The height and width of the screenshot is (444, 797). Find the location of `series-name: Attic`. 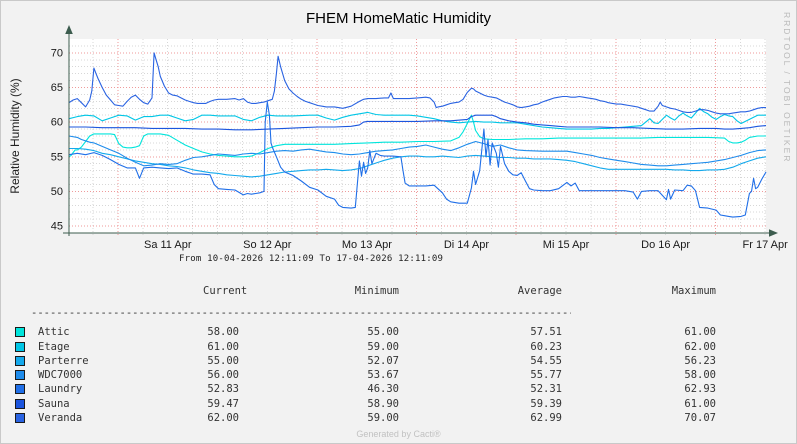

series-name: Attic is located at coordinates (54, 332).